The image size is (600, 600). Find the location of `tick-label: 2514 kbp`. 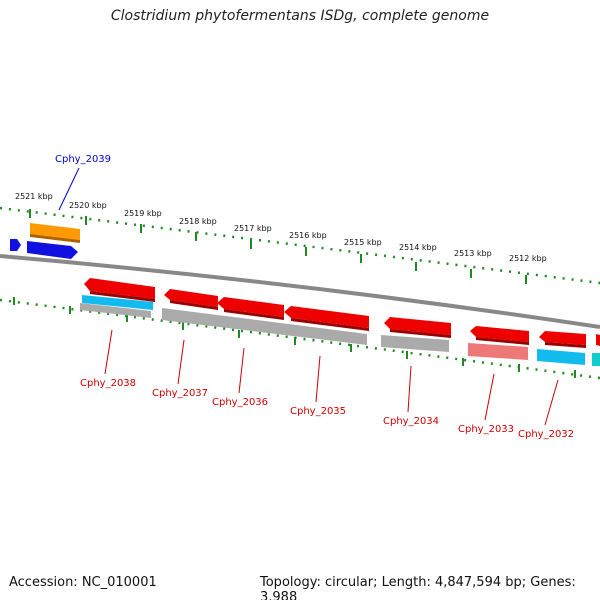

tick-label: 2514 kbp is located at coordinates (418, 247).